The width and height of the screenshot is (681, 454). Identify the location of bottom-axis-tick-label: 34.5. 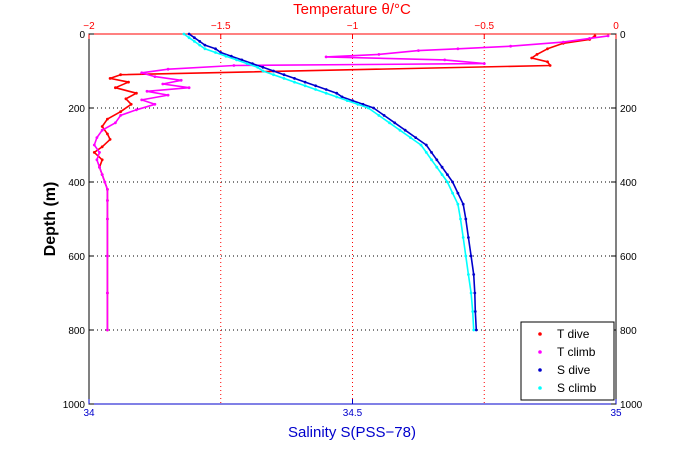
(353, 413).